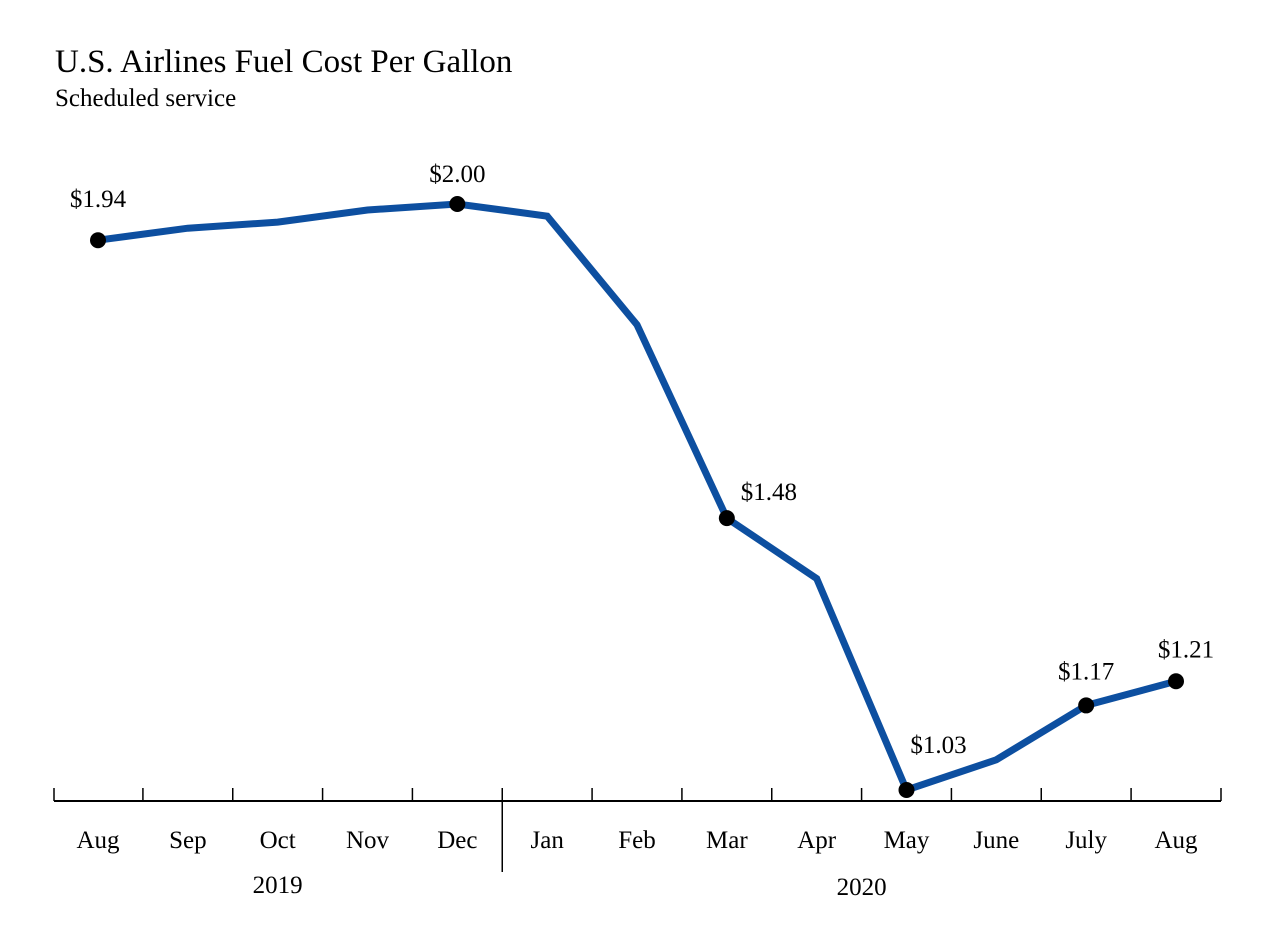  Describe the element at coordinates (1186, 649) in the screenshot. I see `data-label: $1.21` at that location.